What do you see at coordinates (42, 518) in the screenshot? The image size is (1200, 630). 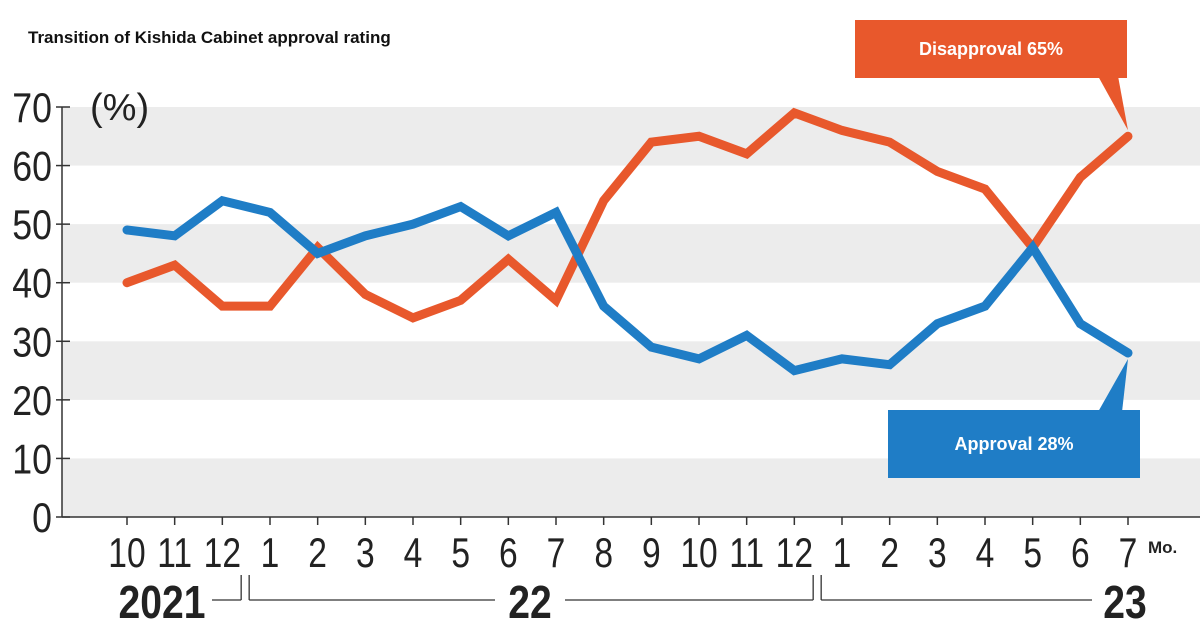 I see `y-tick-label: 0` at bounding box center [42, 518].